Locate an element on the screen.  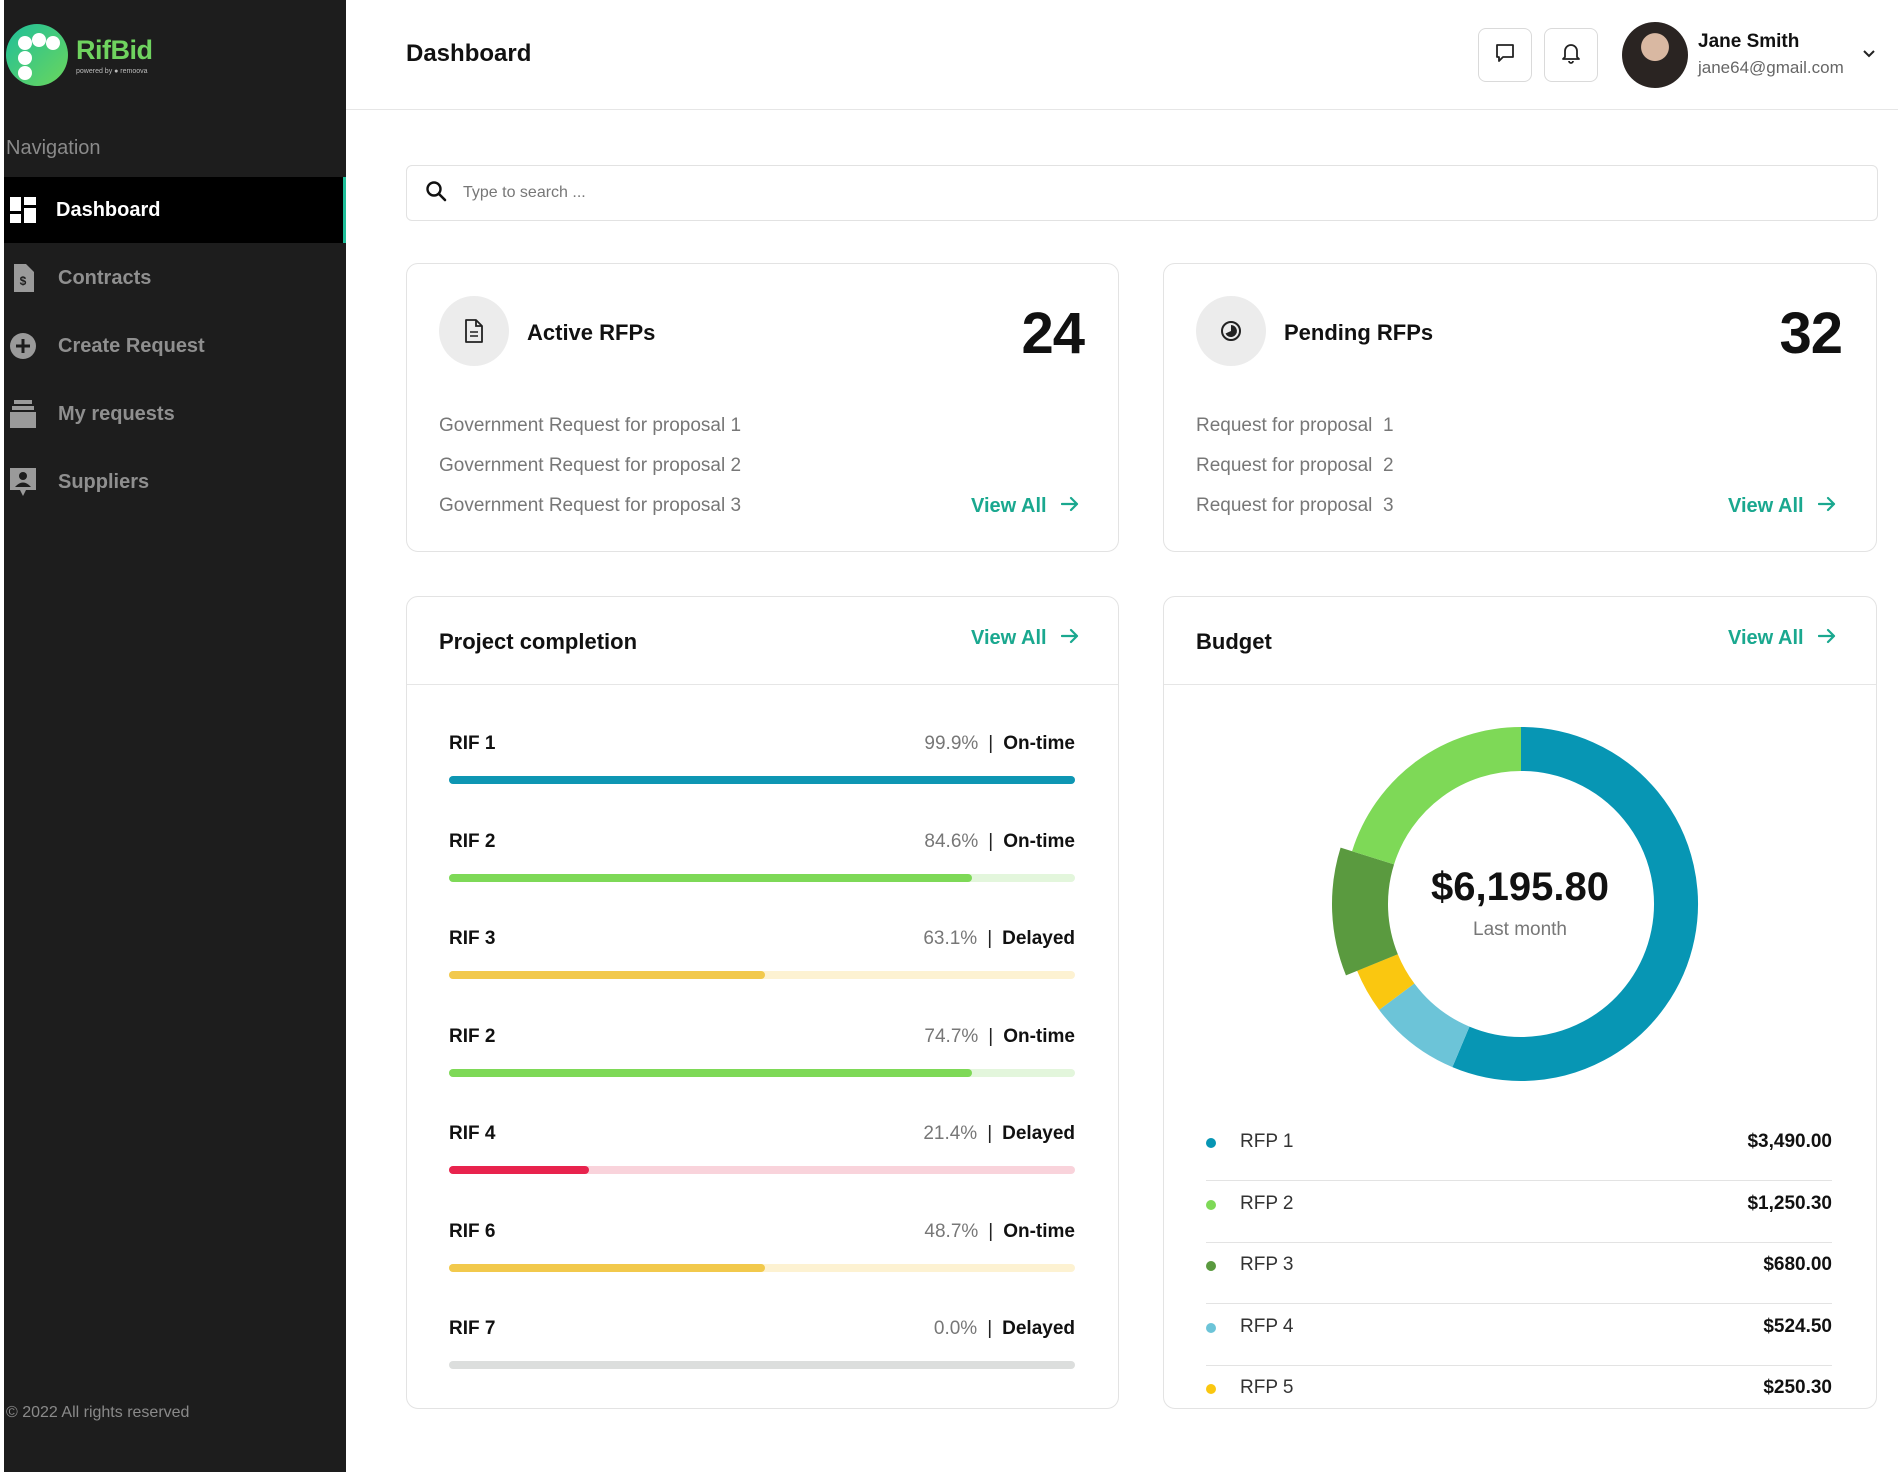
progress-row: RIF 4 21.4% | Delayed is located at coordinates (762, 1153).